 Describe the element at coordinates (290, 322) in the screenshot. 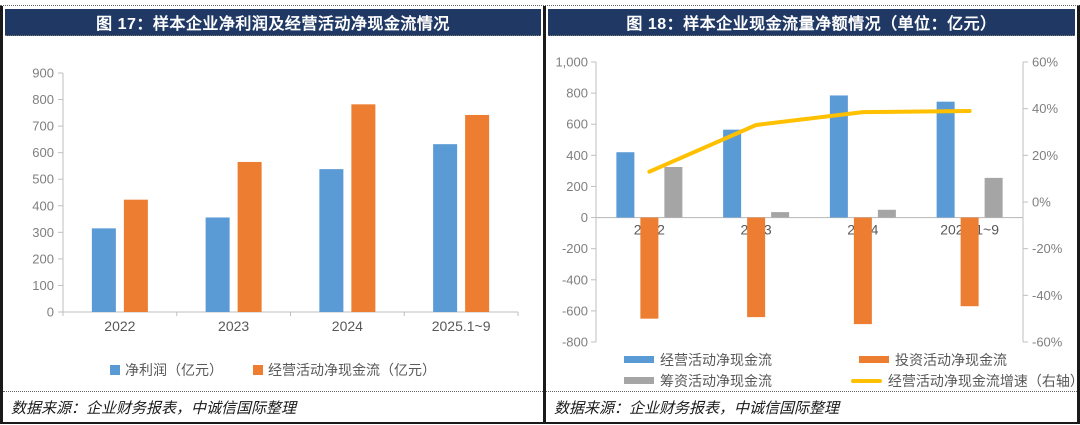

I see `x-axis: 2022 2023 2024 2025.1~9` at that location.